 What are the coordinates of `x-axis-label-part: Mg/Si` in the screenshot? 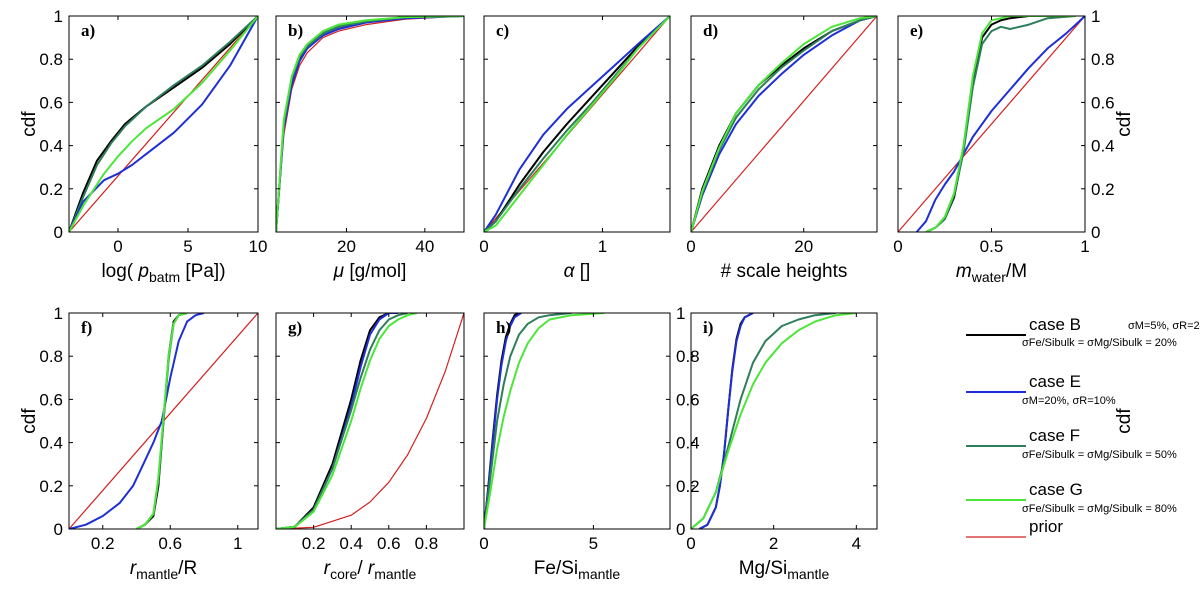 It's located at (763, 568).